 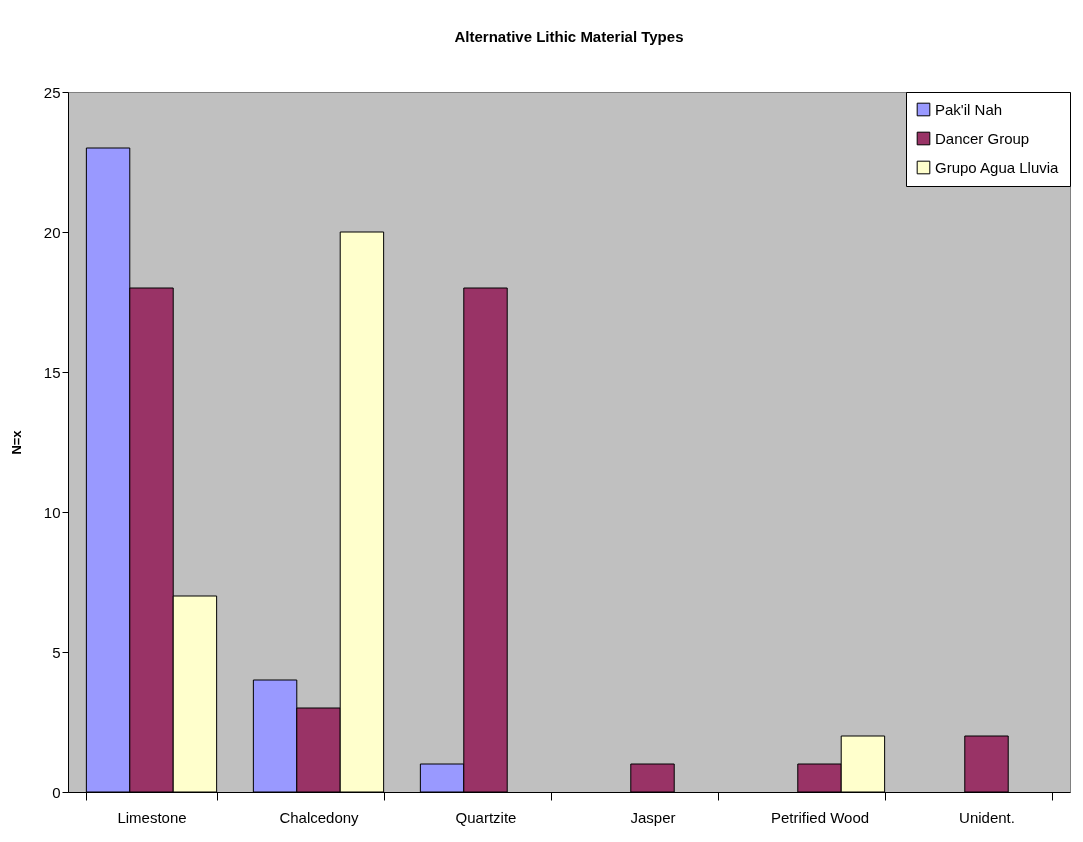 What do you see at coordinates (486, 817) in the screenshot?
I see `x-tick-label: Quartzite` at bounding box center [486, 817].